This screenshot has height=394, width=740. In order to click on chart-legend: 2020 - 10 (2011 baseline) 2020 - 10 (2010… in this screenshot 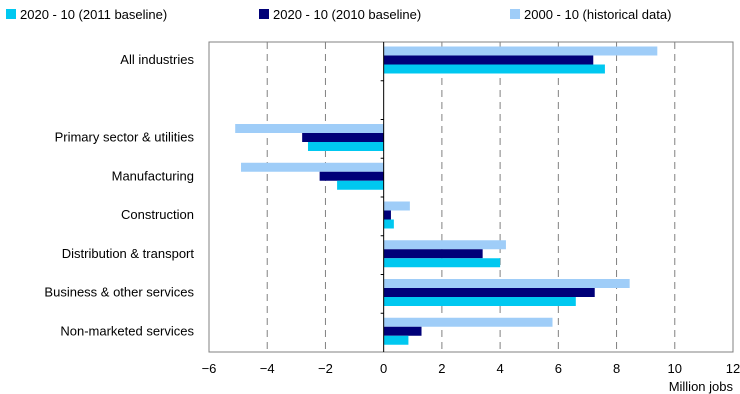, I will do `click(338, 14)`.